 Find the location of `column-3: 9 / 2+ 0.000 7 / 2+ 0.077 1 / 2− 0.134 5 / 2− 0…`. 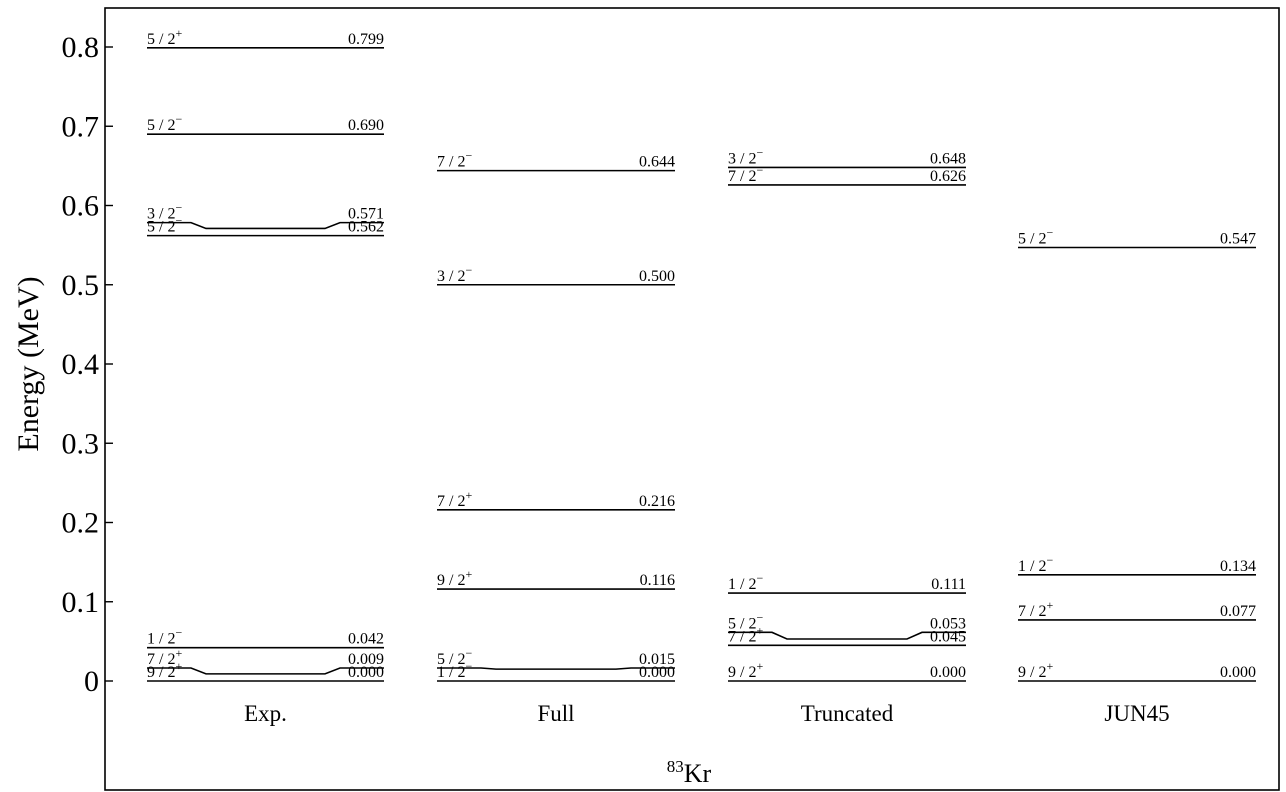

column-3: 9 / 2+ 0.000 7 / 2+ 0.077 1 / 2− 0.134 5 / 2− 0… is located at coordinates (1137, 476).